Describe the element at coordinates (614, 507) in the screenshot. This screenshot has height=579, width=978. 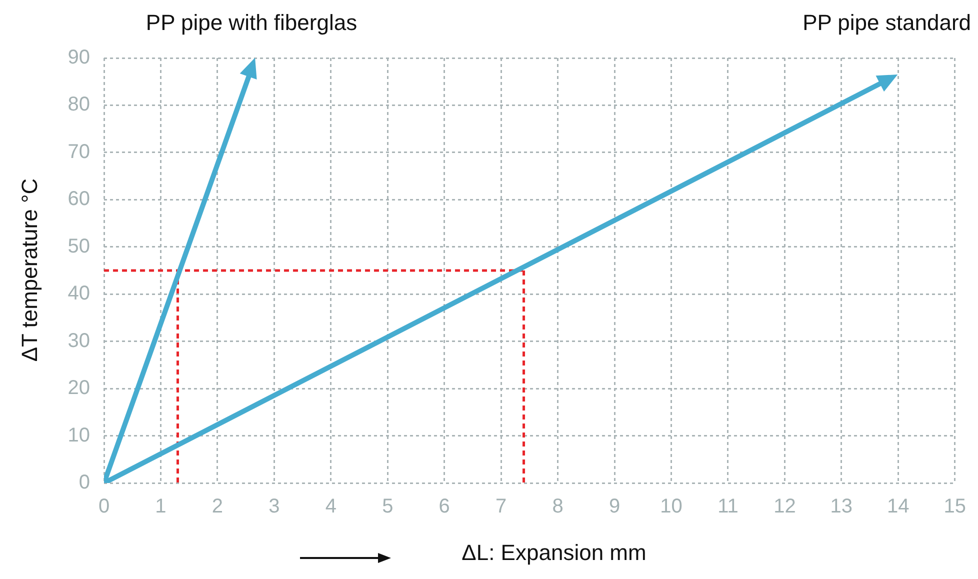
I see `x-tick-label: 9` at that location.